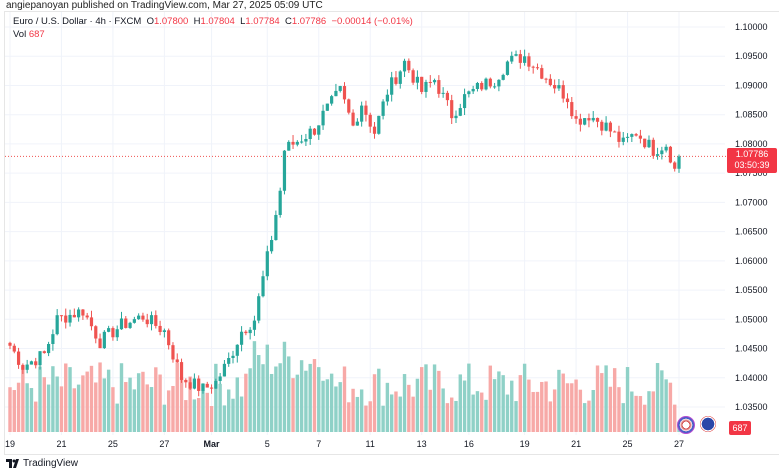  Describe the element at coordinates (525, 444) in the screenshot. I see `time-tick-label: 19` at that location.